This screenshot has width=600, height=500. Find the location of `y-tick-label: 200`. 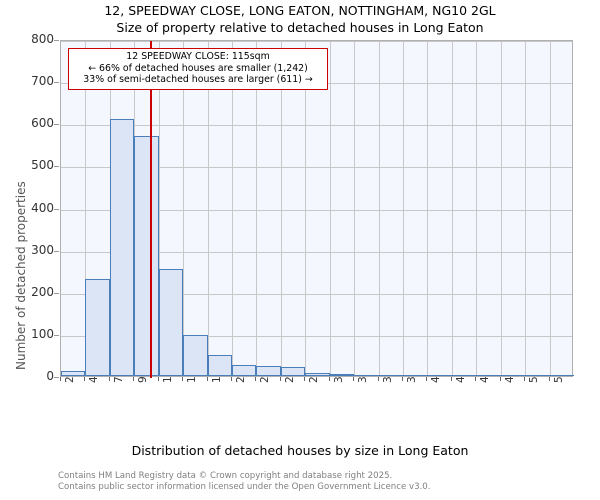

y-tick-label: 200 is located at coordinates (42, 291).